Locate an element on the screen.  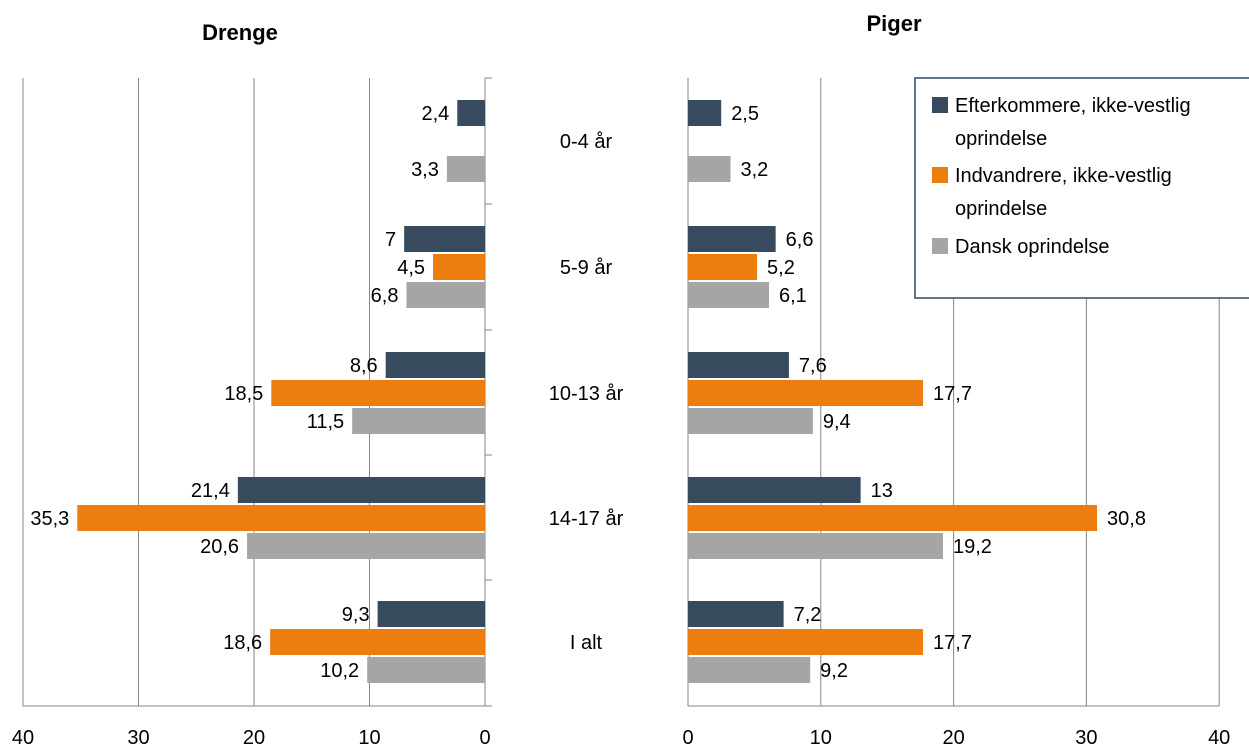
data-label-piger-efterkommere-3: 13 is located at coordinates (882, 491).